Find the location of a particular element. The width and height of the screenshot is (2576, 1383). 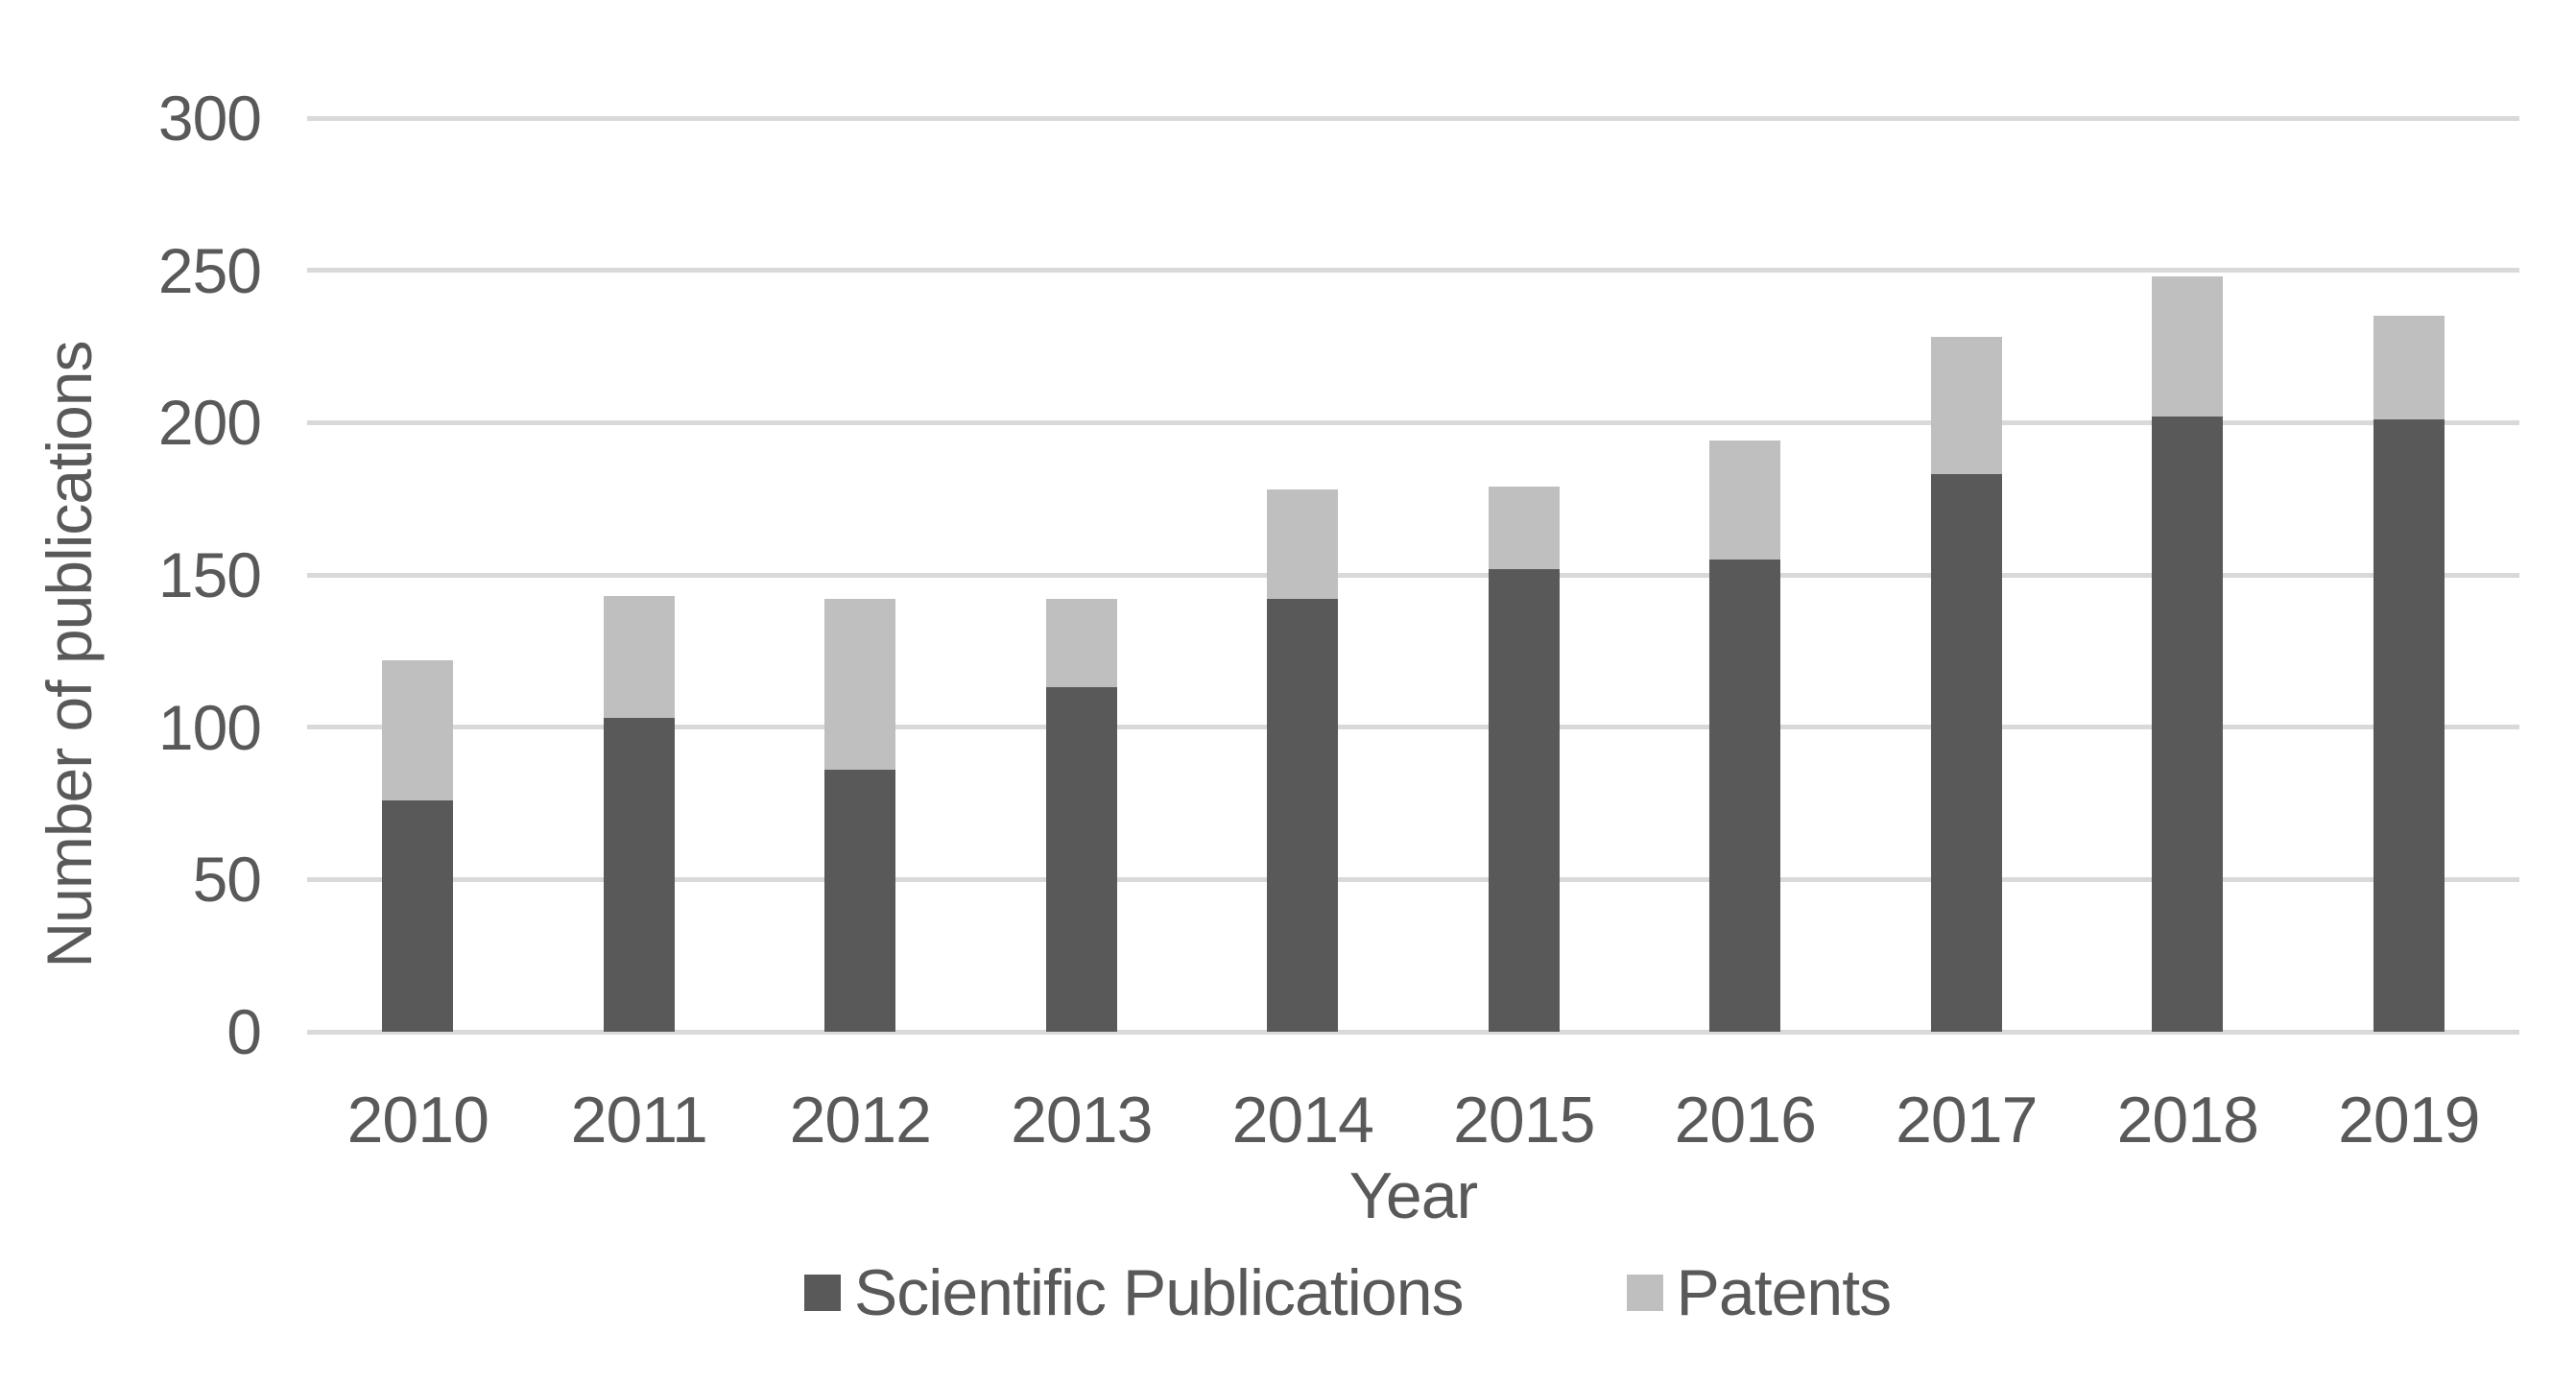

y-tick-label-250: 250 is located at coordinates (209, 270).